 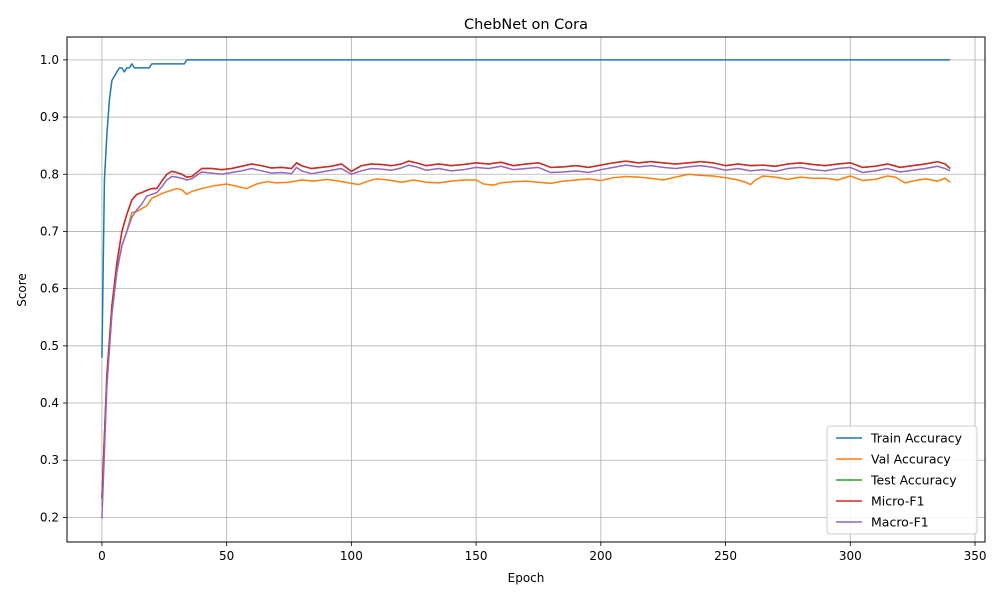 I want to click on legend-label-test-accuracy: Test Accuracy, so click(x=913, y=480).